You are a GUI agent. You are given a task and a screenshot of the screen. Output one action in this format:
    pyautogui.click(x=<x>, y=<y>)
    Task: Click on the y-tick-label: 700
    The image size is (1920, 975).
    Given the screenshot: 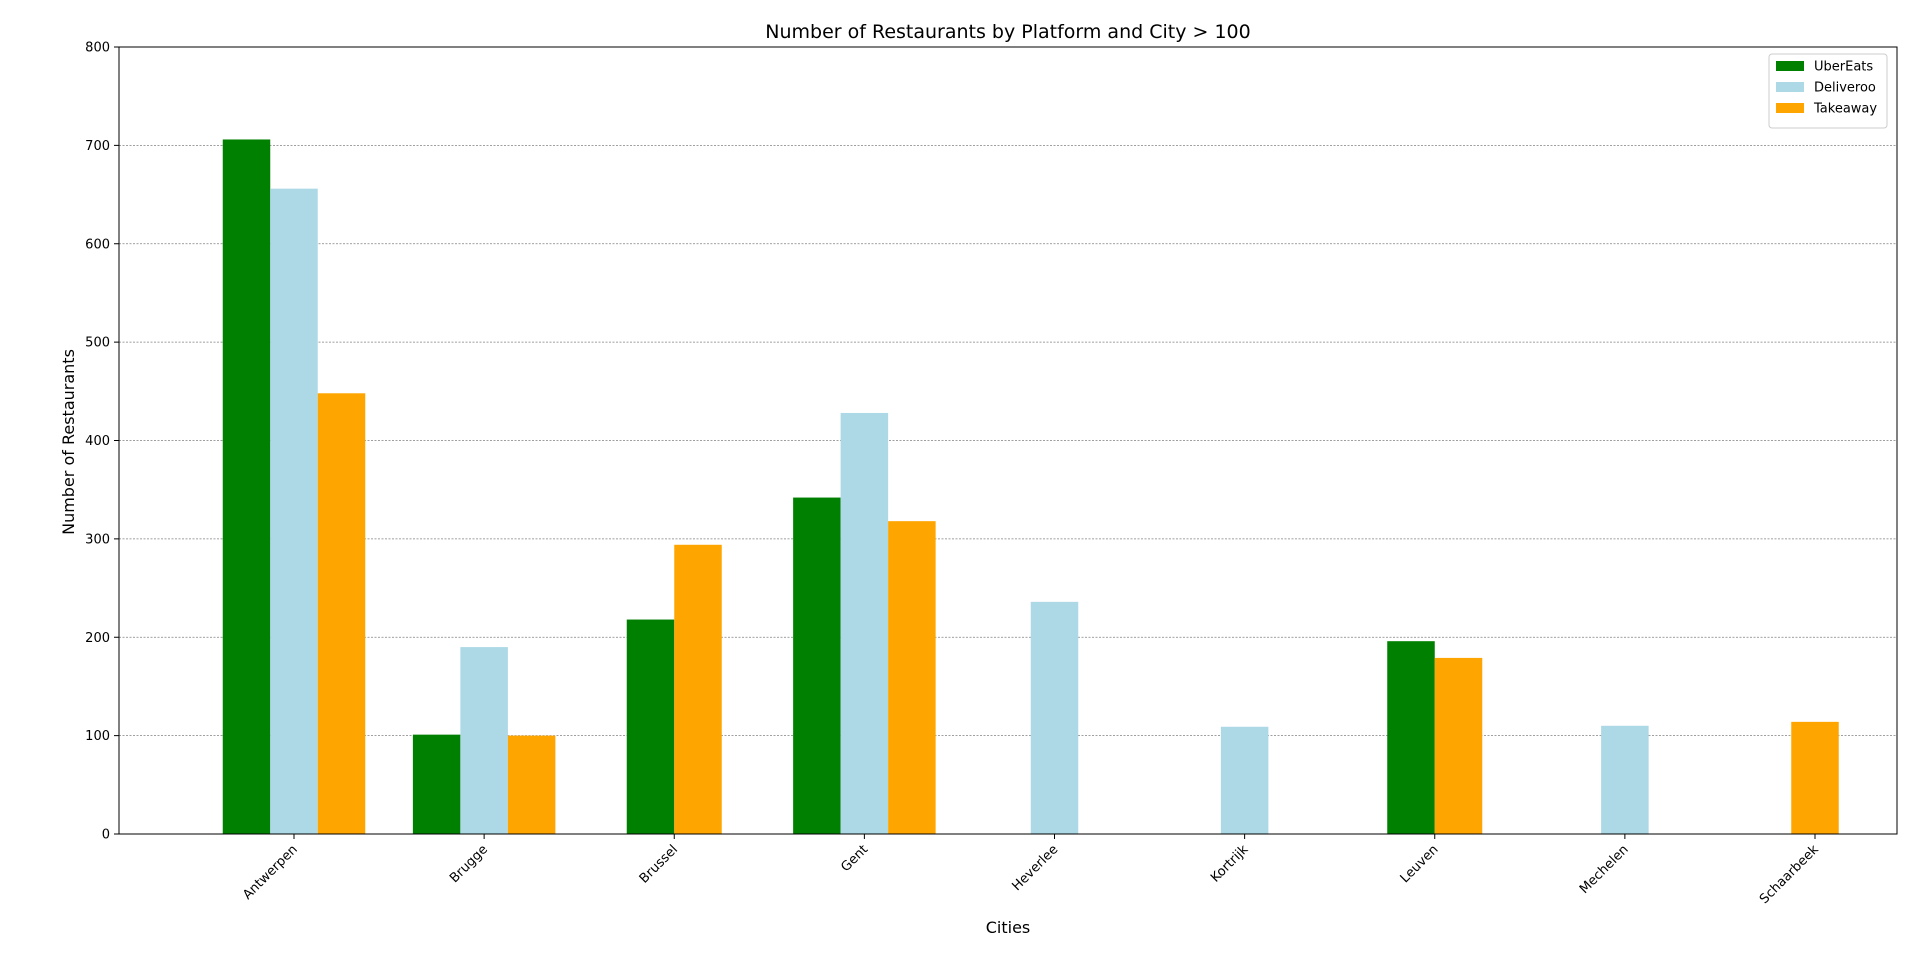 What is the action you would take?
    pyautogui.click(x=97, y=146)
    